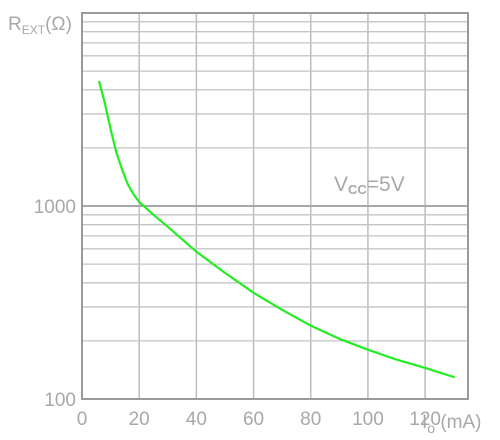 The width and height of the screenshot is (500, 440). What do you see at coordinates (55, 304) in the screenshot?
I see `y-tick-labels: 100 1000` at bounding box center [55, 304].